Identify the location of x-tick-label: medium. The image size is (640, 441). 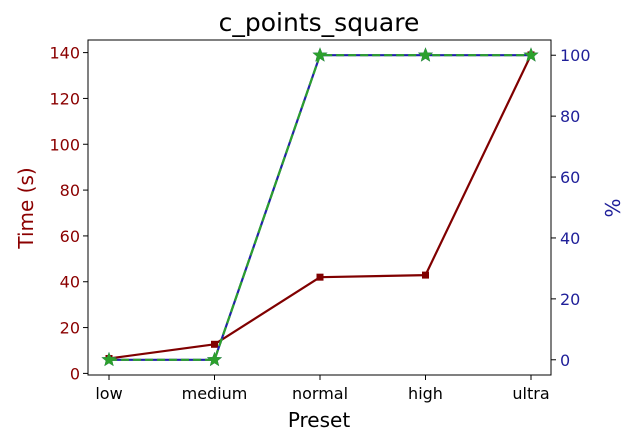
(215, 393).